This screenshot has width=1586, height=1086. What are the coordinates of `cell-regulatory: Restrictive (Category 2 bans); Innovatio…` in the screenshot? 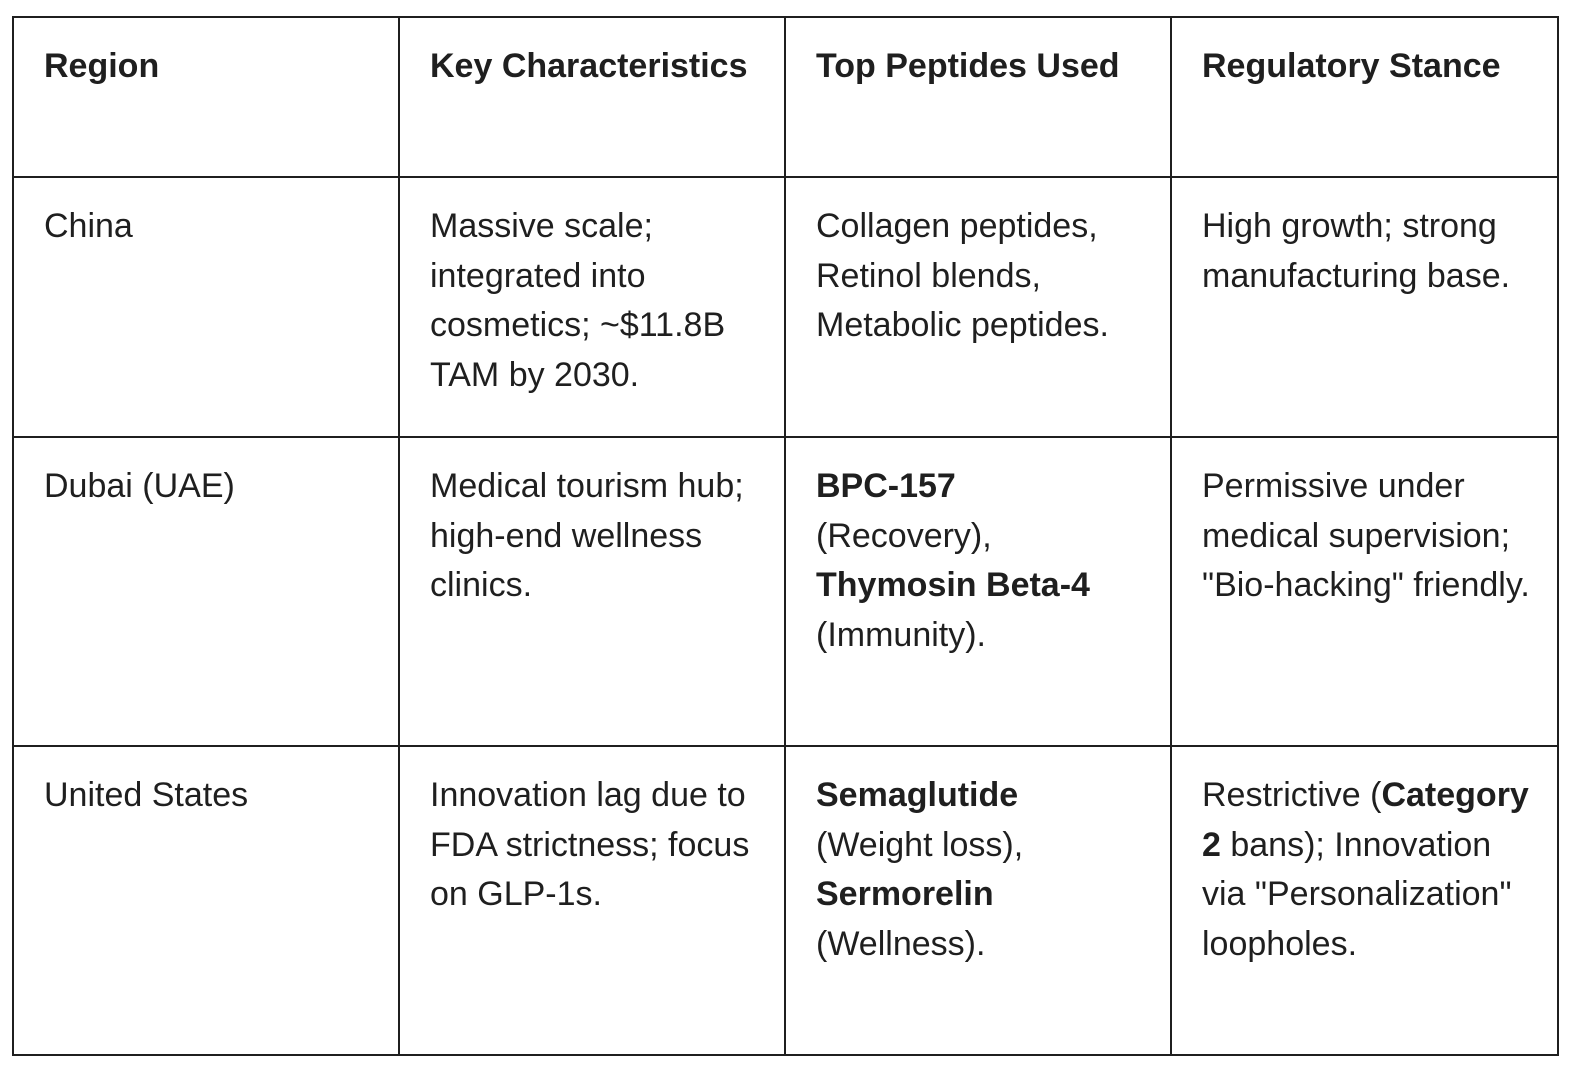 It's located at (1364, 900).